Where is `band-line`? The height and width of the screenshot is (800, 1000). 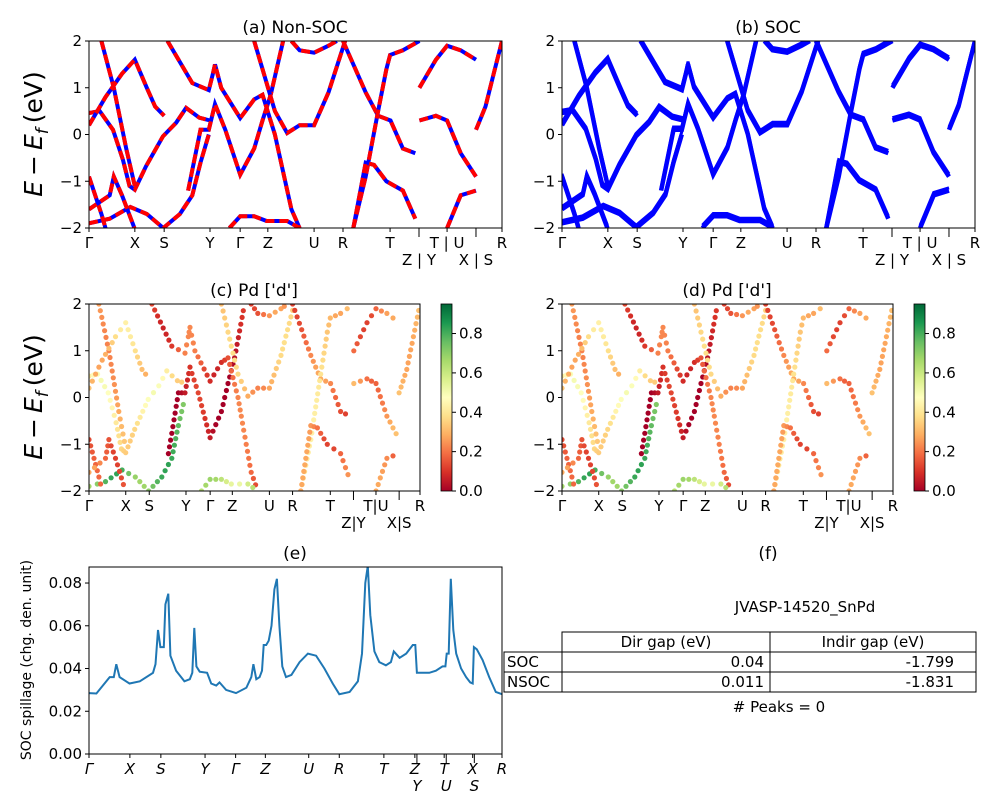 band-line is located at coordinates (386, 134).